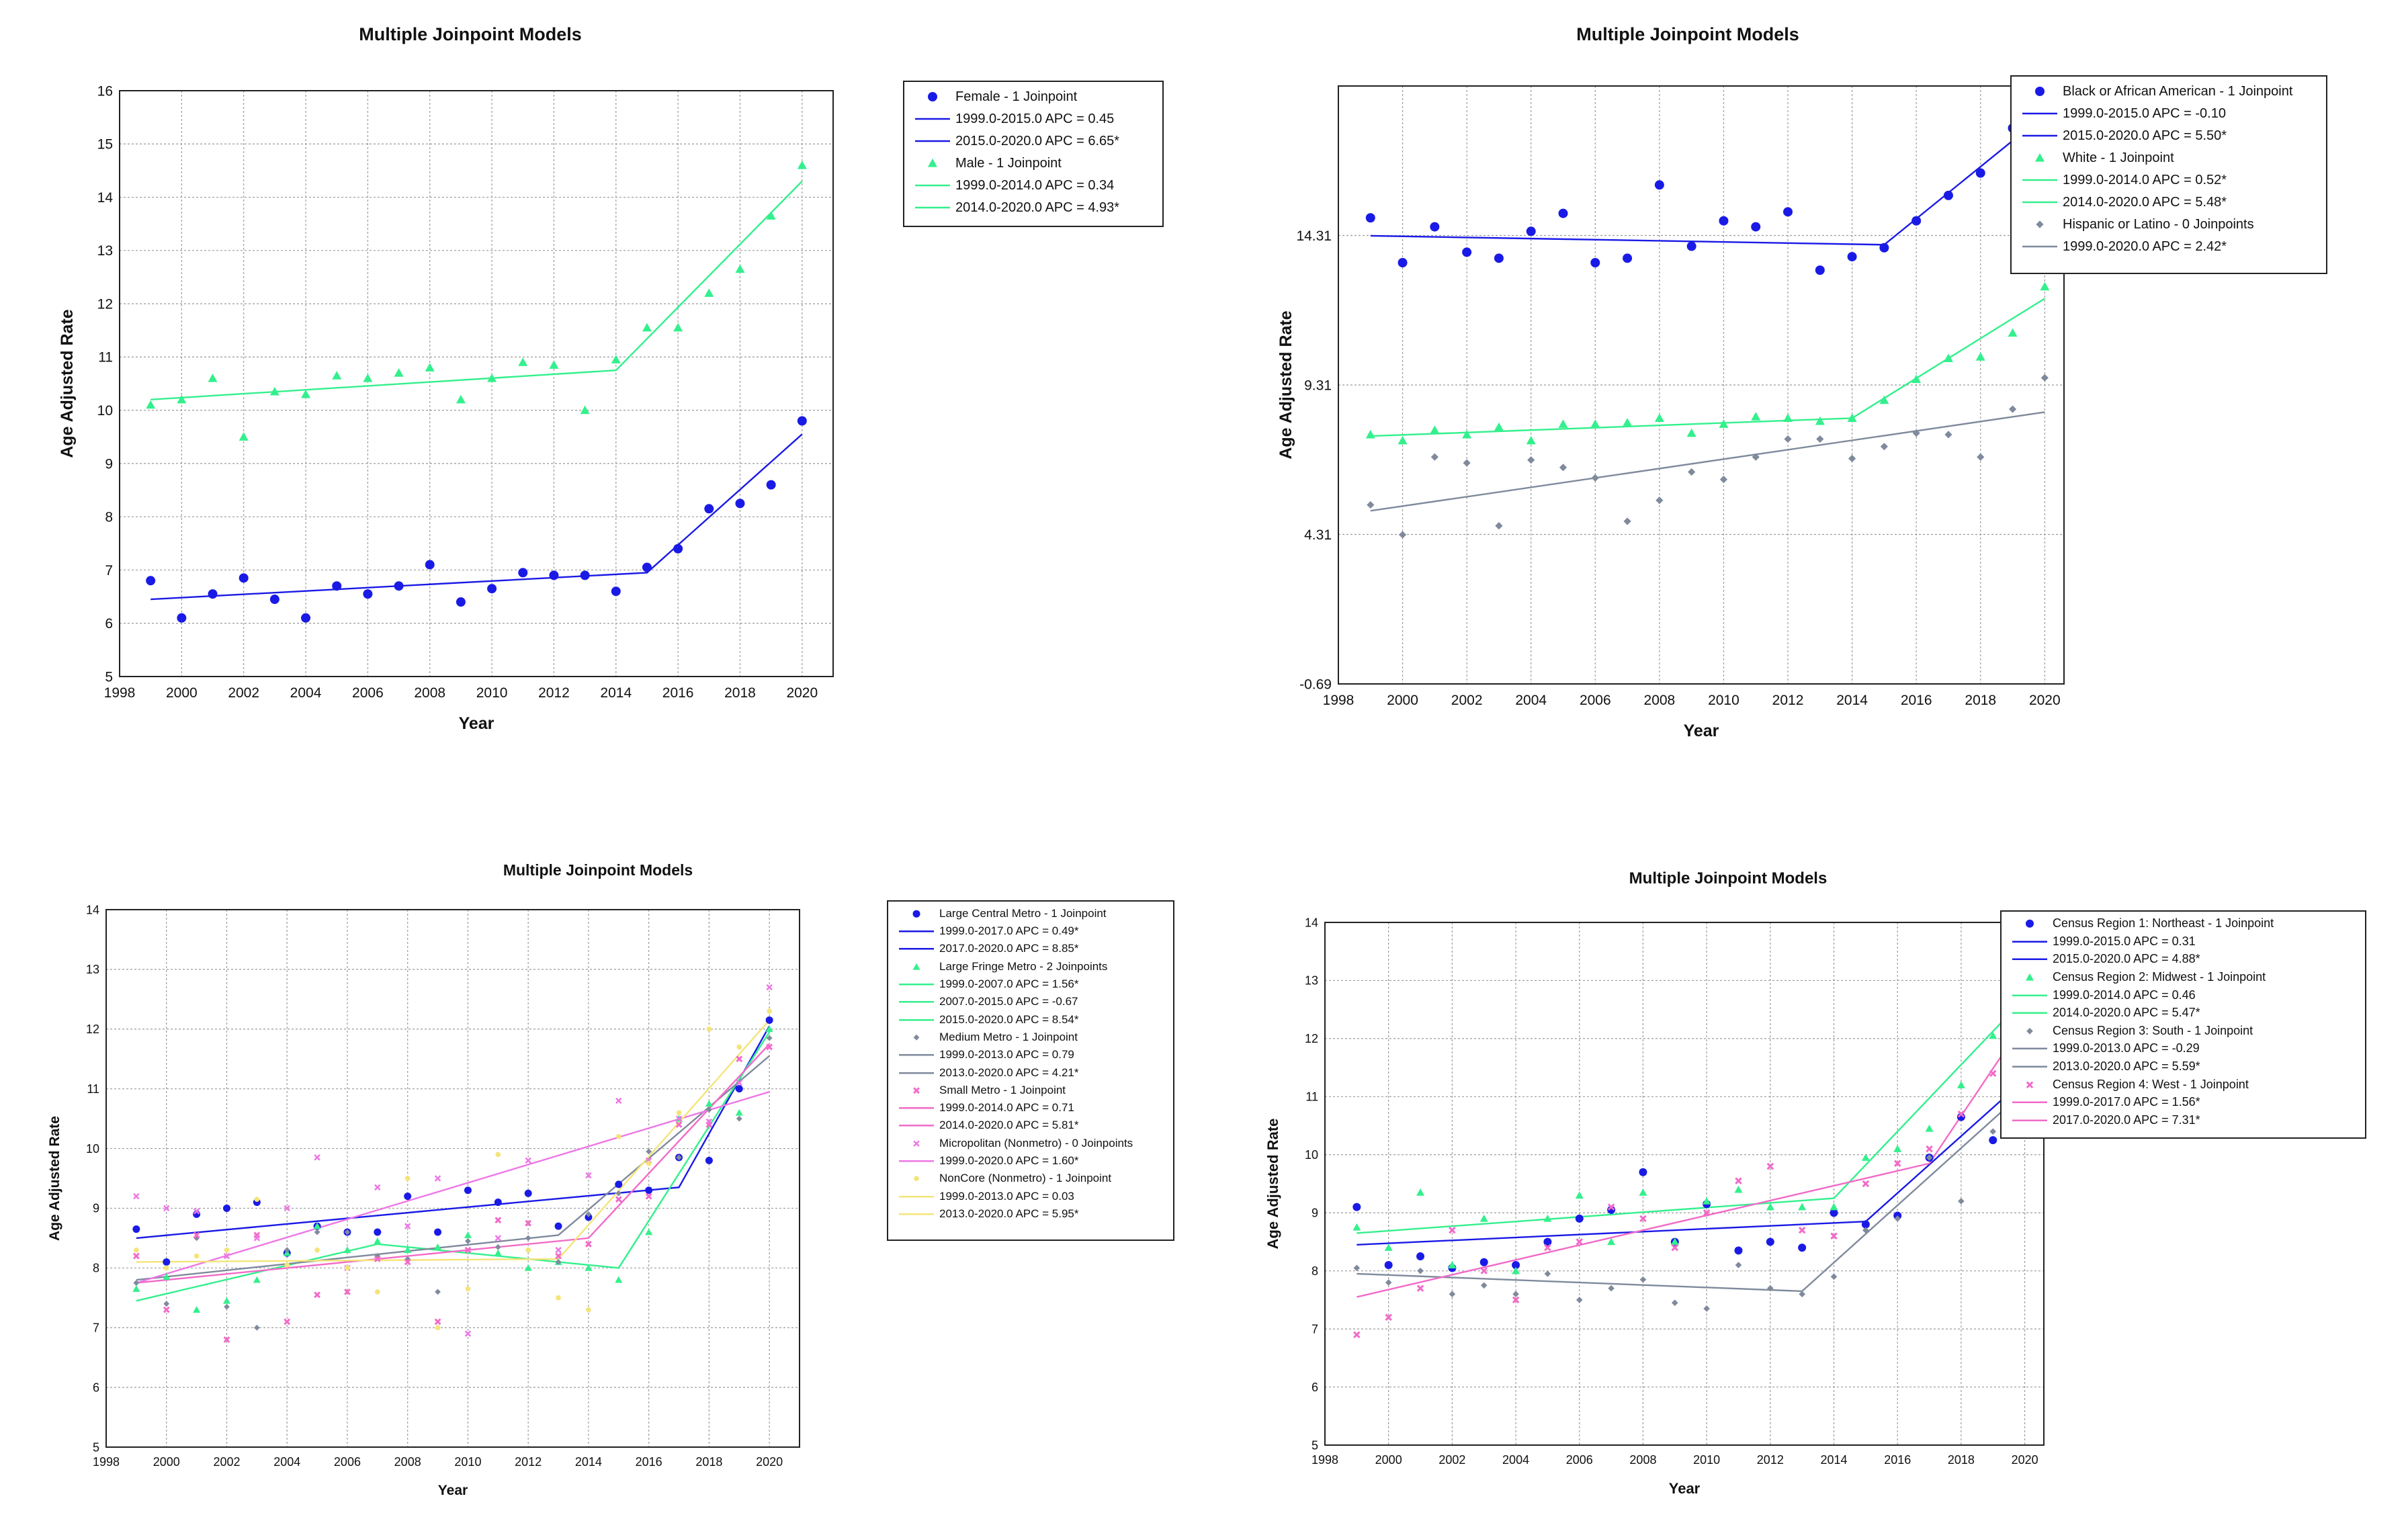 The image size is (2408, 1519). Describe the element at coordinates (96, 1268) in the screenshot. I see `y-tick-label: 8` at that location.